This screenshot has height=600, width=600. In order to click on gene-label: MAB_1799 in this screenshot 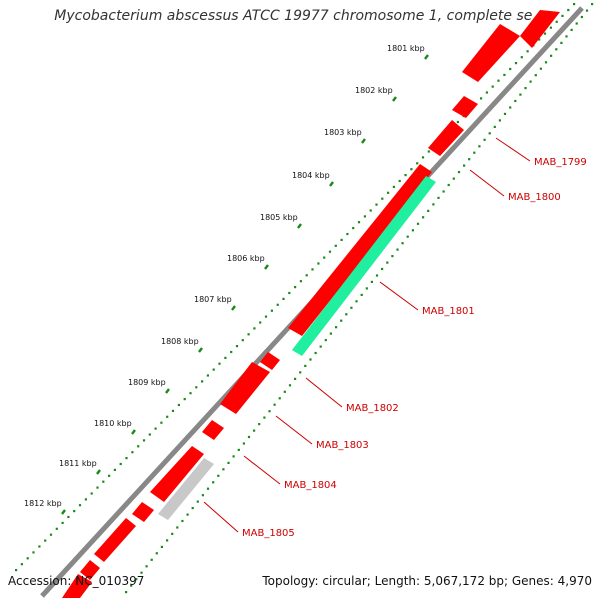, I will do `click(560, 162)`.